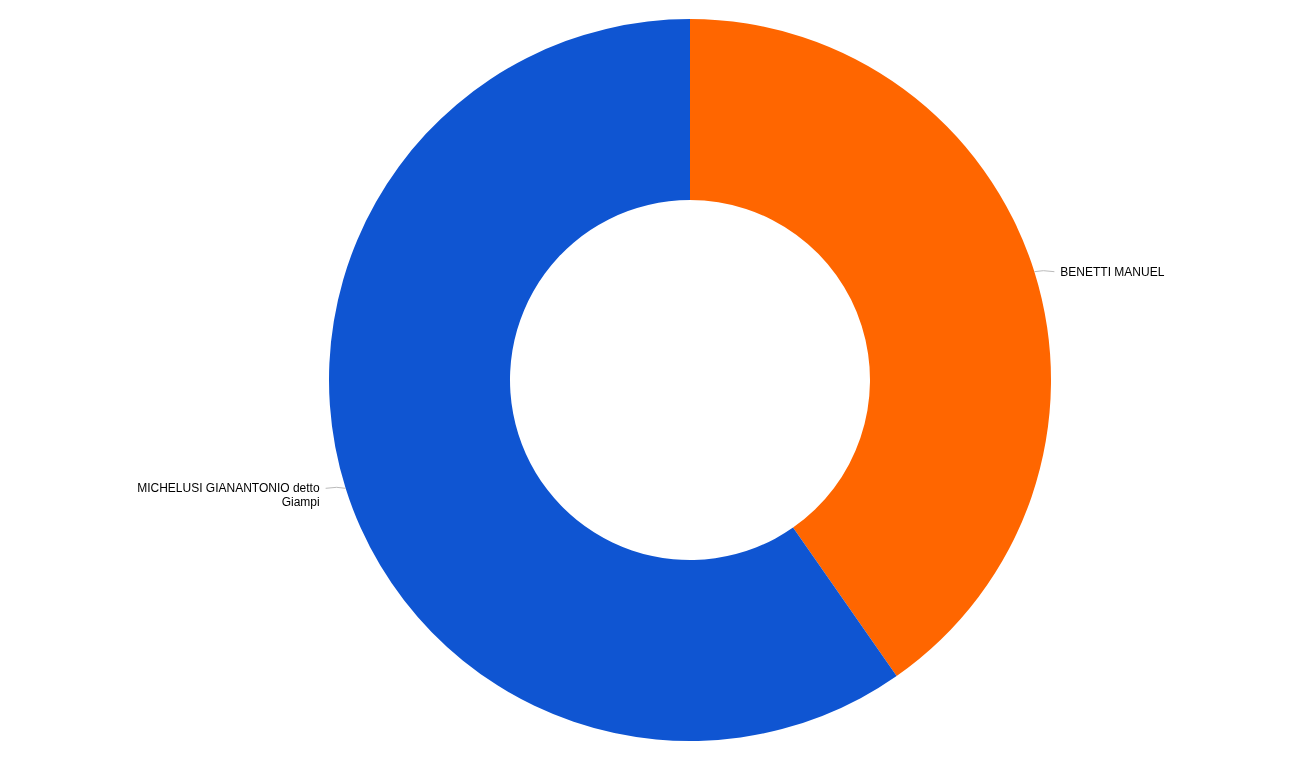 This screenshot has width=1293, height=757. Describe the element at coordinates (228, 495) in the screenshot. I see `slice-label: MICHELUSI GIANANTONIO detto Giampi` at that location.